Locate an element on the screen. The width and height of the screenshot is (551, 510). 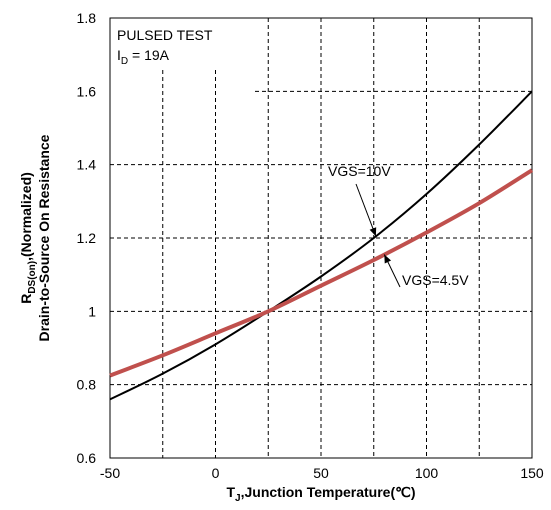
x-tick-label-4: 150 is located at coordinates (532, 473).